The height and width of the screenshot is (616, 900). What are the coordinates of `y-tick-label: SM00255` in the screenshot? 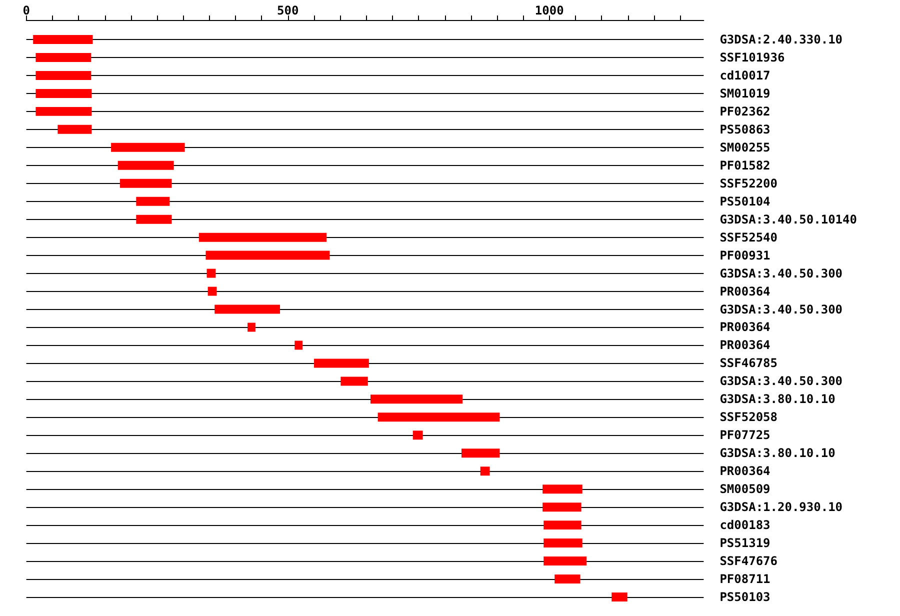 It's located at (745, 147).